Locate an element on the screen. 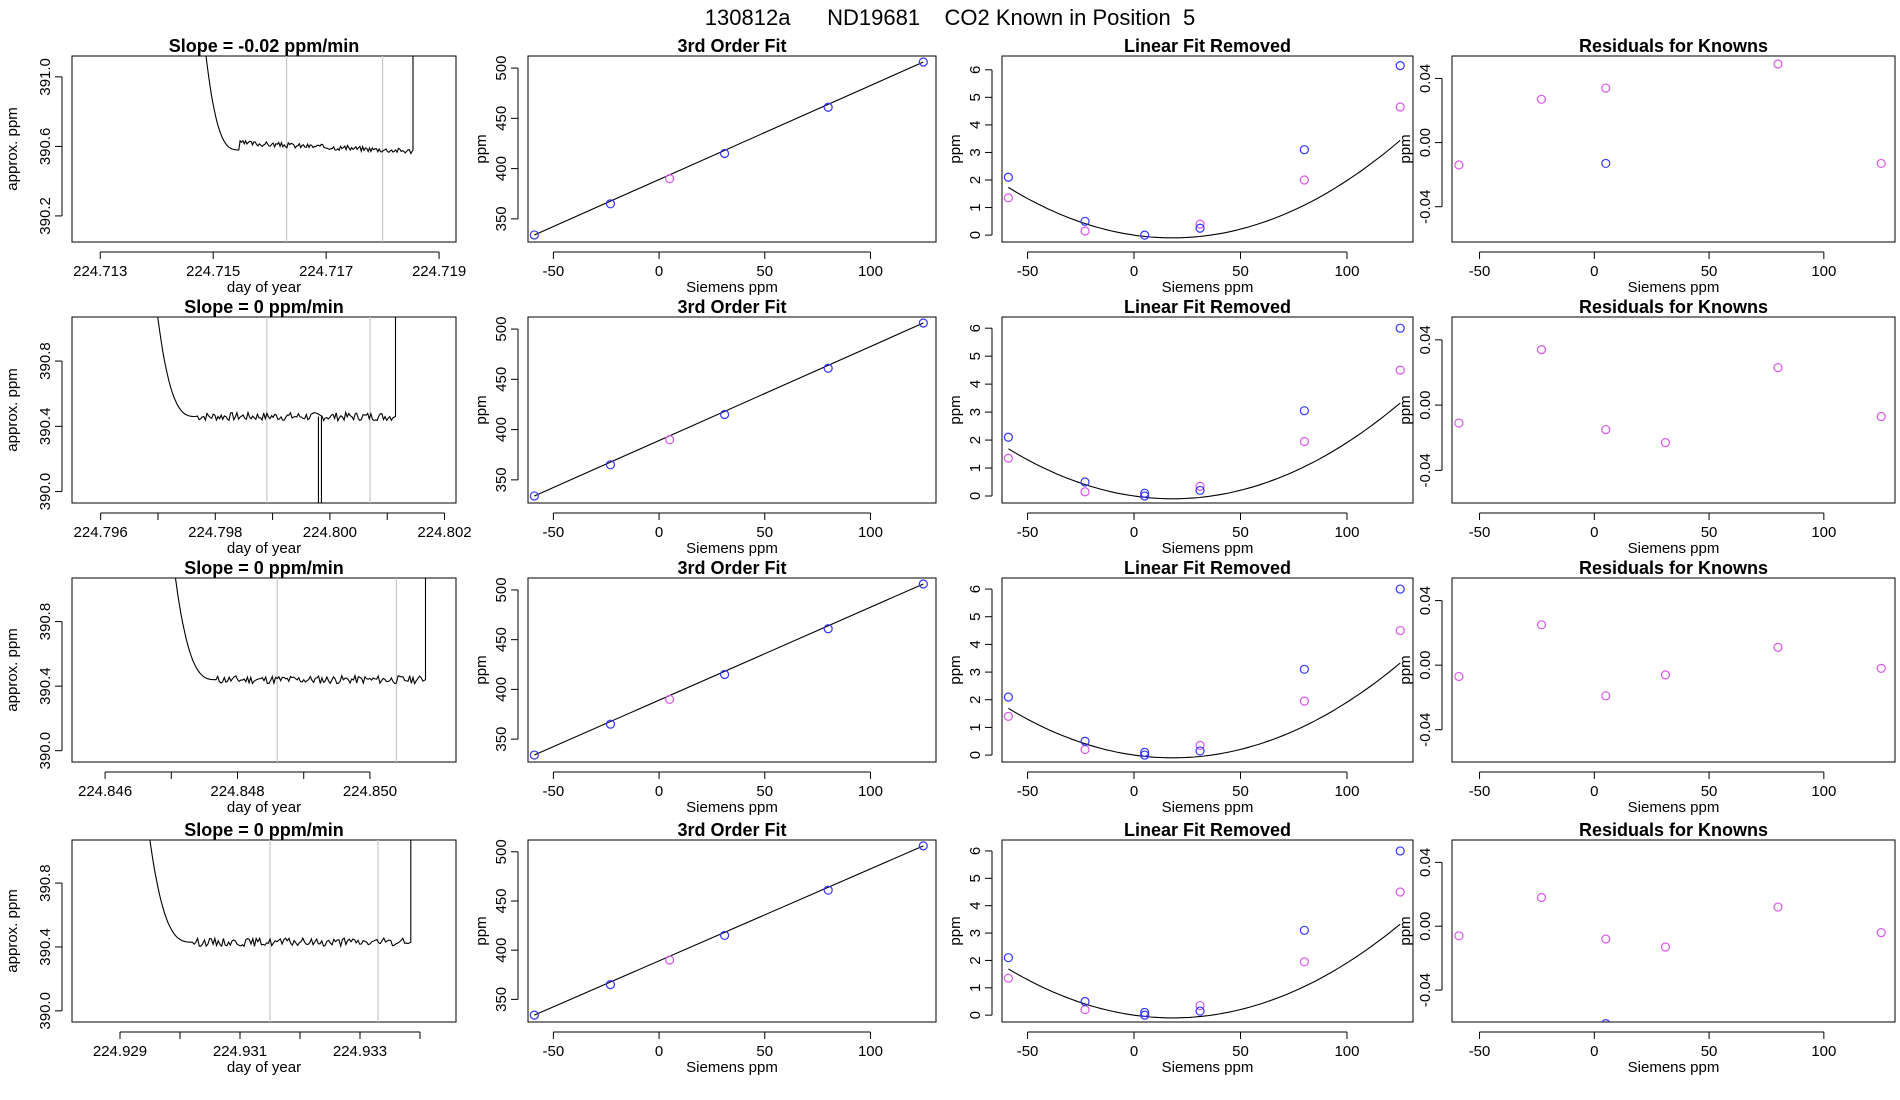  y-tick-label: 450 is located at coordinates (501, 118).